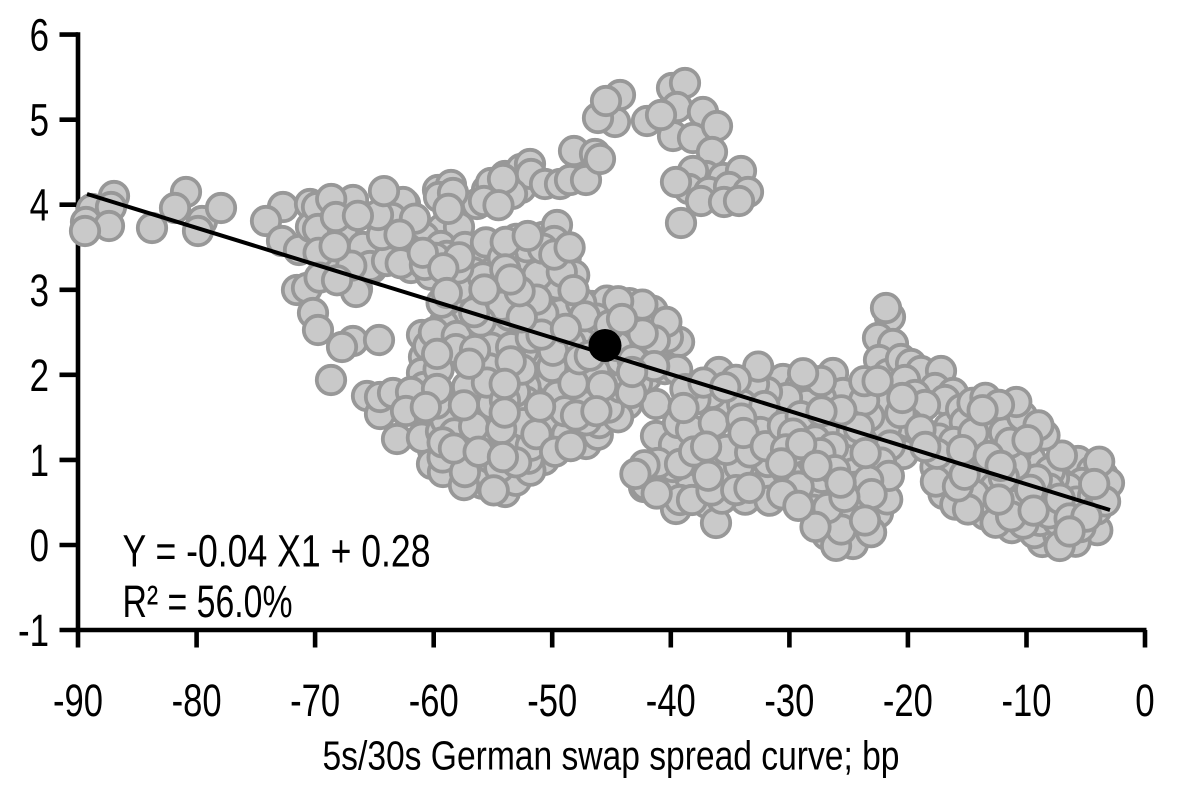 The image size is (1184, 810). Describe the element at coordinates (208, 601) in the screenshot. I see `svg-text: R² = 56.0%` at that location.